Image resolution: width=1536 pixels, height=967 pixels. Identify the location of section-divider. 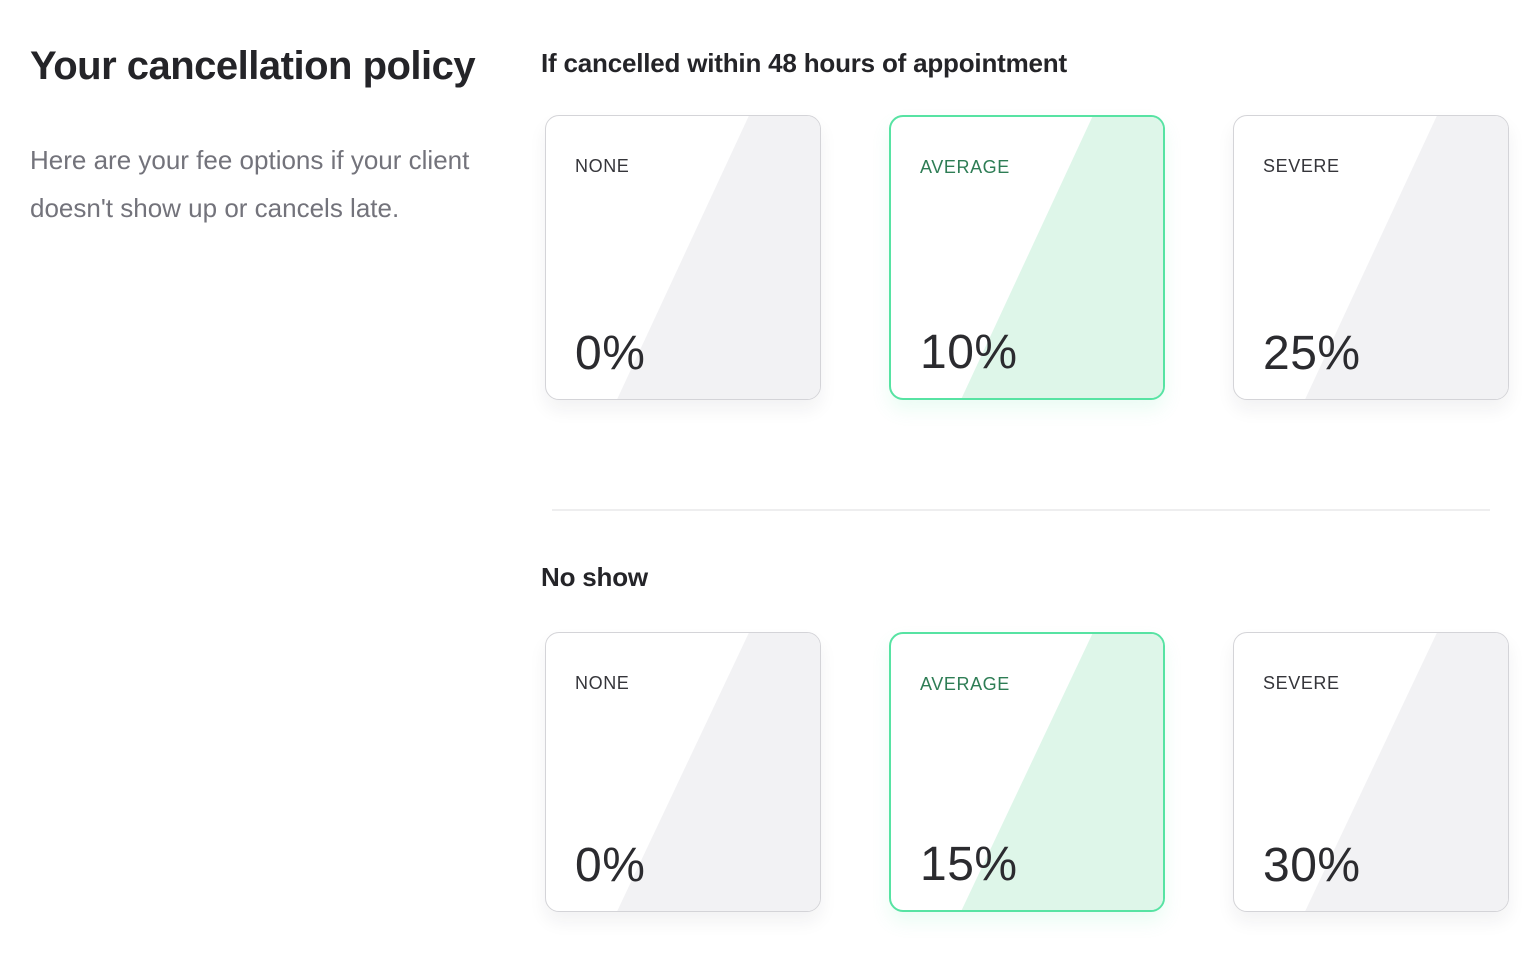
(1021, 510).